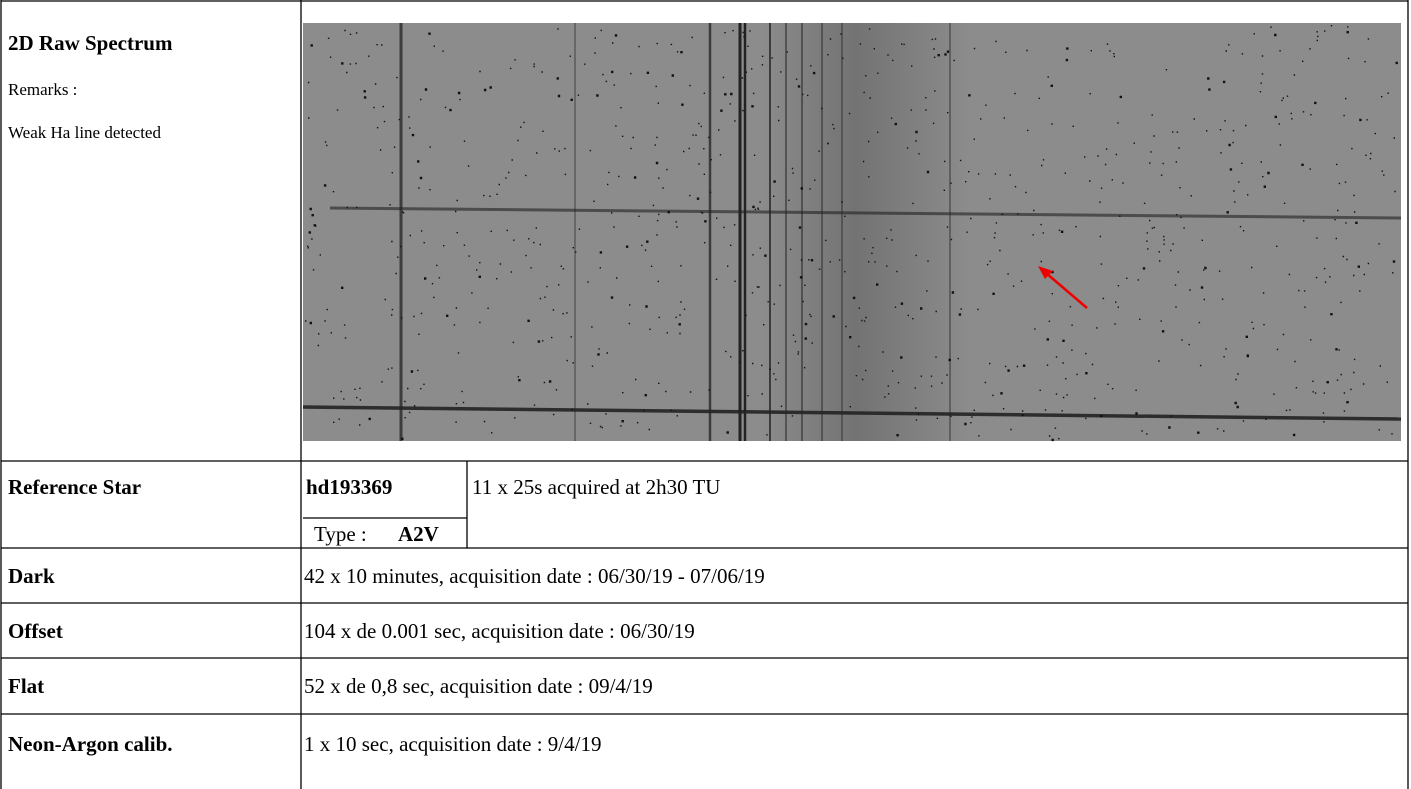 This screenshot has height=789, width=1411. What do you see at coordinates (42, 89) in the screenshot?
I see `remarks-label: Remarks :` at bounding box center [42, 89].